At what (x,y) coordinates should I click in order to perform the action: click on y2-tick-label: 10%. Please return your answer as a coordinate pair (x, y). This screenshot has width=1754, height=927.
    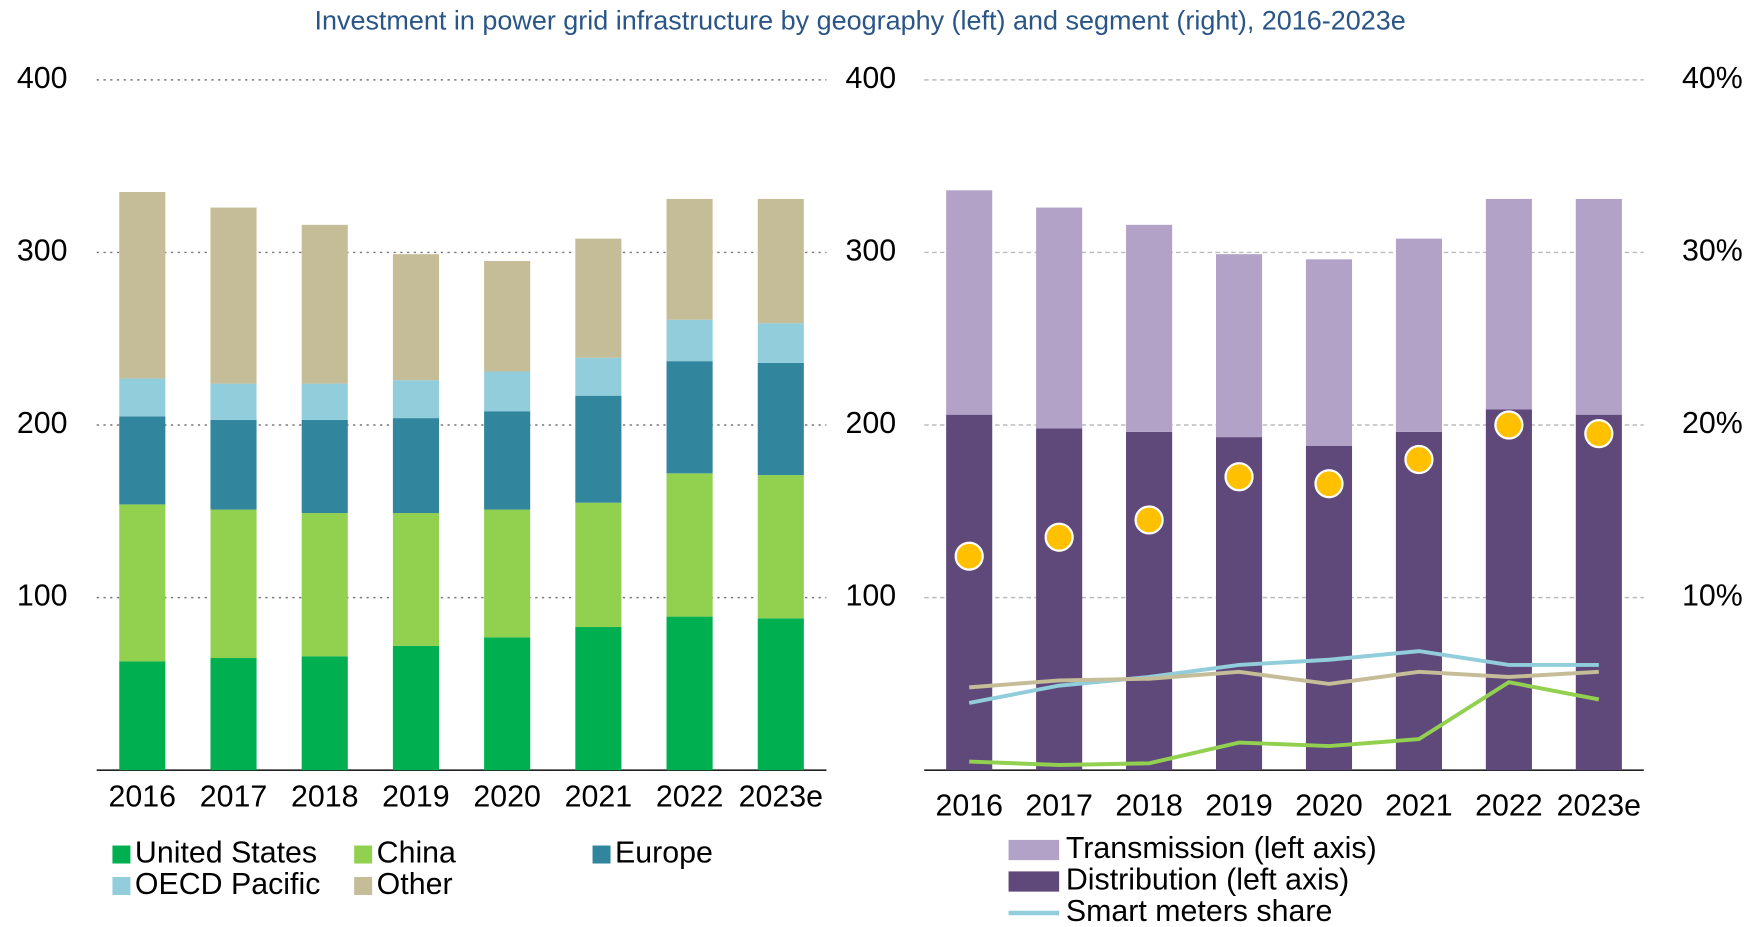
    Looking at the image, I should click on (1712, 596).